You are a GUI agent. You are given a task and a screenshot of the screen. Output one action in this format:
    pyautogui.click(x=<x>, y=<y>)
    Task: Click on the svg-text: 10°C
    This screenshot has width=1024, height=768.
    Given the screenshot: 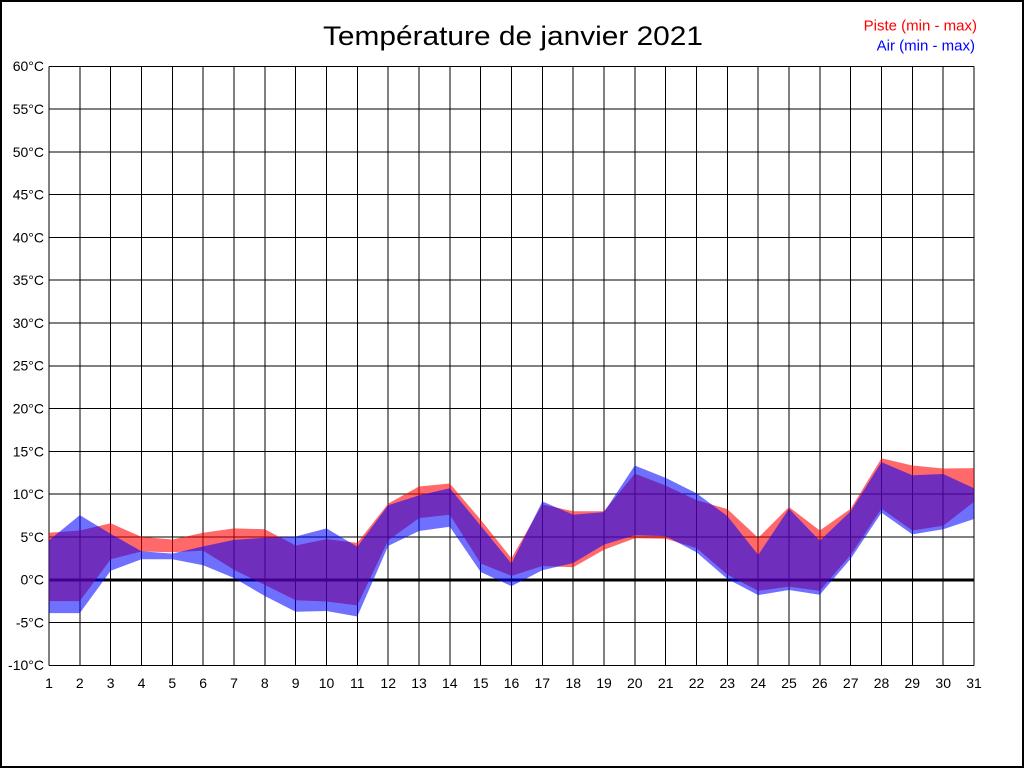 What is the action you would take?
    pyautogui.click(x=28, y=494)
    